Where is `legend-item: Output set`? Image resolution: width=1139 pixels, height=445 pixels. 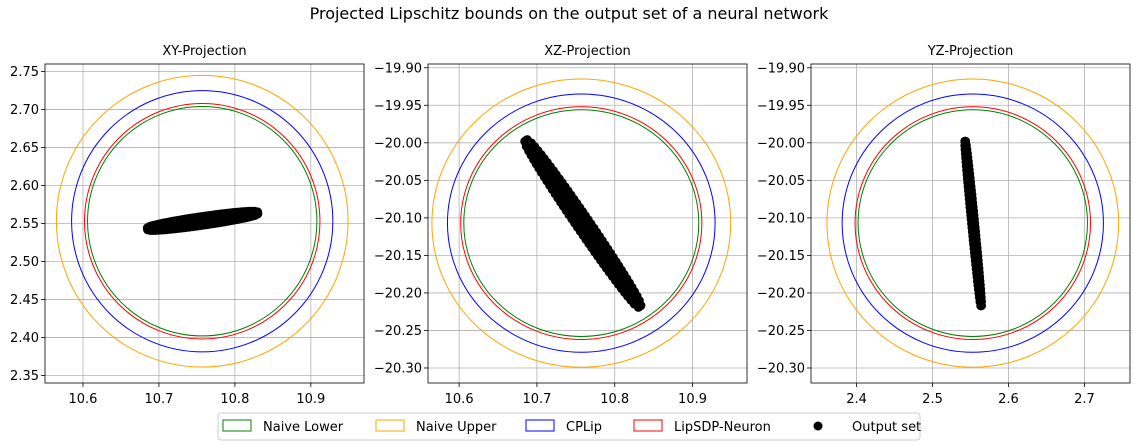
legend-item: Output set is located at coordinates (867, 427).